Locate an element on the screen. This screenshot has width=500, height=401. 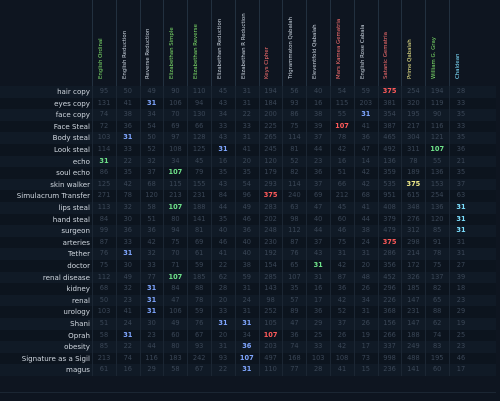
table-cell: 50 is located at coordinates (103, 300).